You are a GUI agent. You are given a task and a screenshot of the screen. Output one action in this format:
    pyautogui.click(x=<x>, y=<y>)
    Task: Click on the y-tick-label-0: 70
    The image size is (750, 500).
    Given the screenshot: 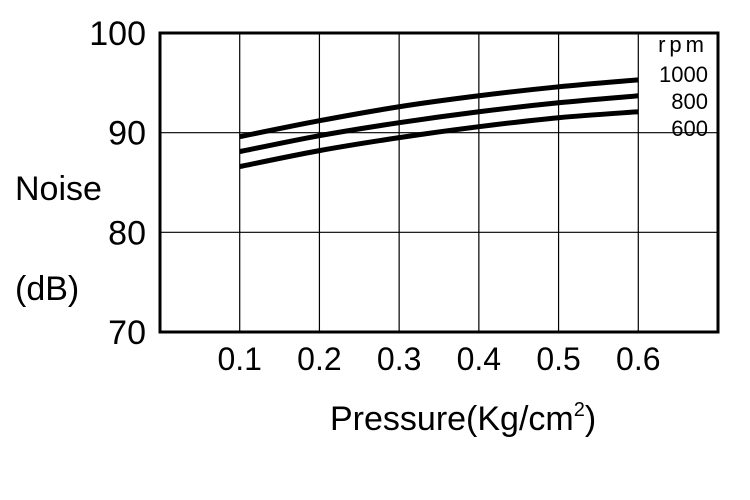 What is the action you would take?
    pyautogui.click(x=127, y=333)
    